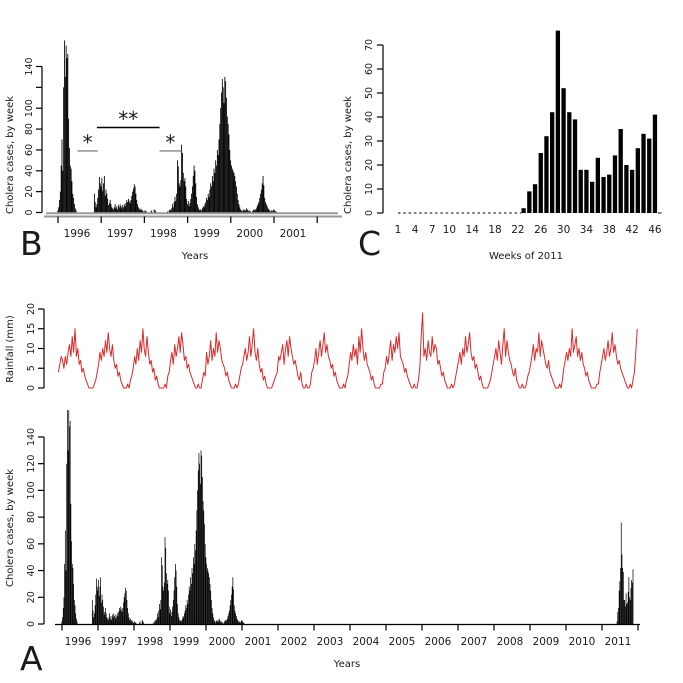 The image size is (683, 683). I want to click on panel-a-x-axis-title: Years, so click(346, 664).